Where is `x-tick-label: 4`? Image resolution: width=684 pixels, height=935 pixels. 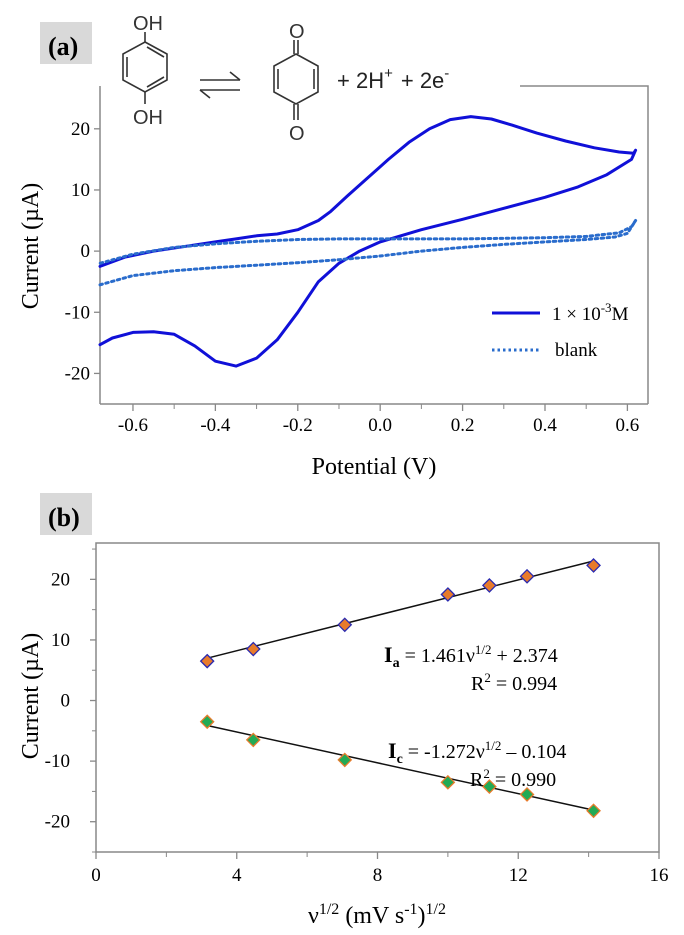
x-tick-label: 4 is located at coordinates (237, 875).